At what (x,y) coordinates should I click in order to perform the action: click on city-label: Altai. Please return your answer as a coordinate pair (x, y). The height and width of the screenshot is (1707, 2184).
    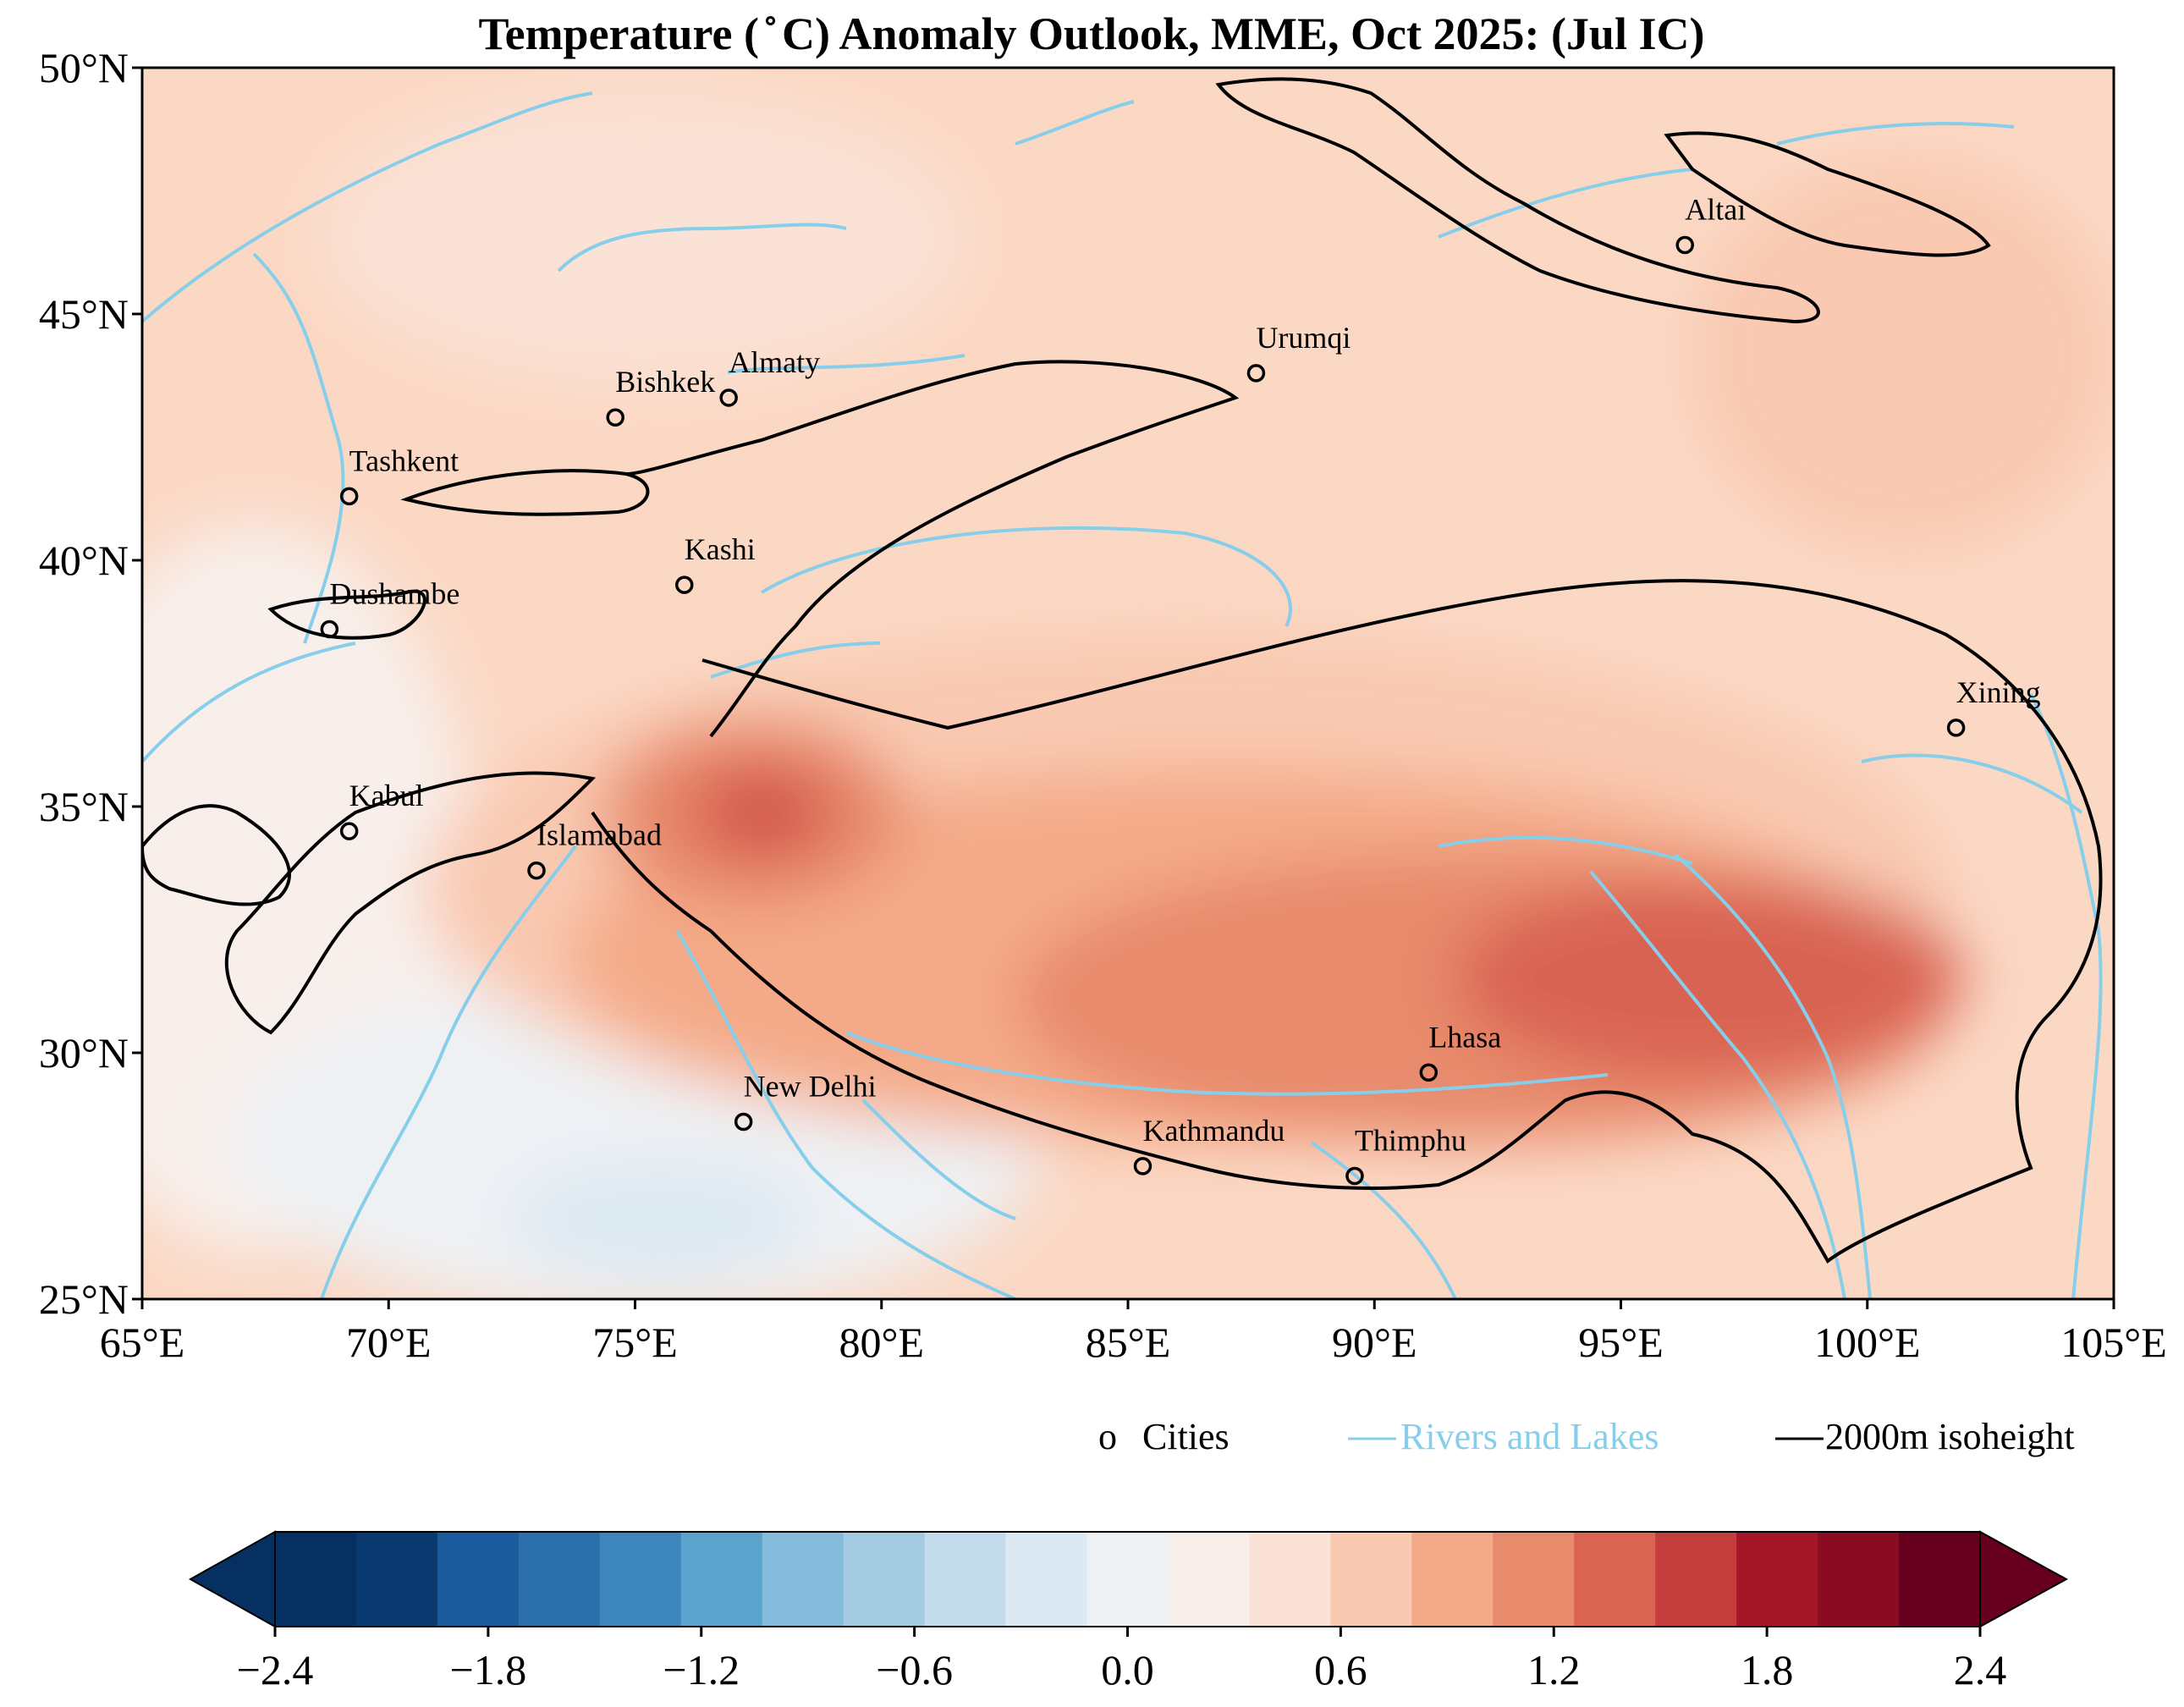
    Looking at the image, I should click on (1715, 210).